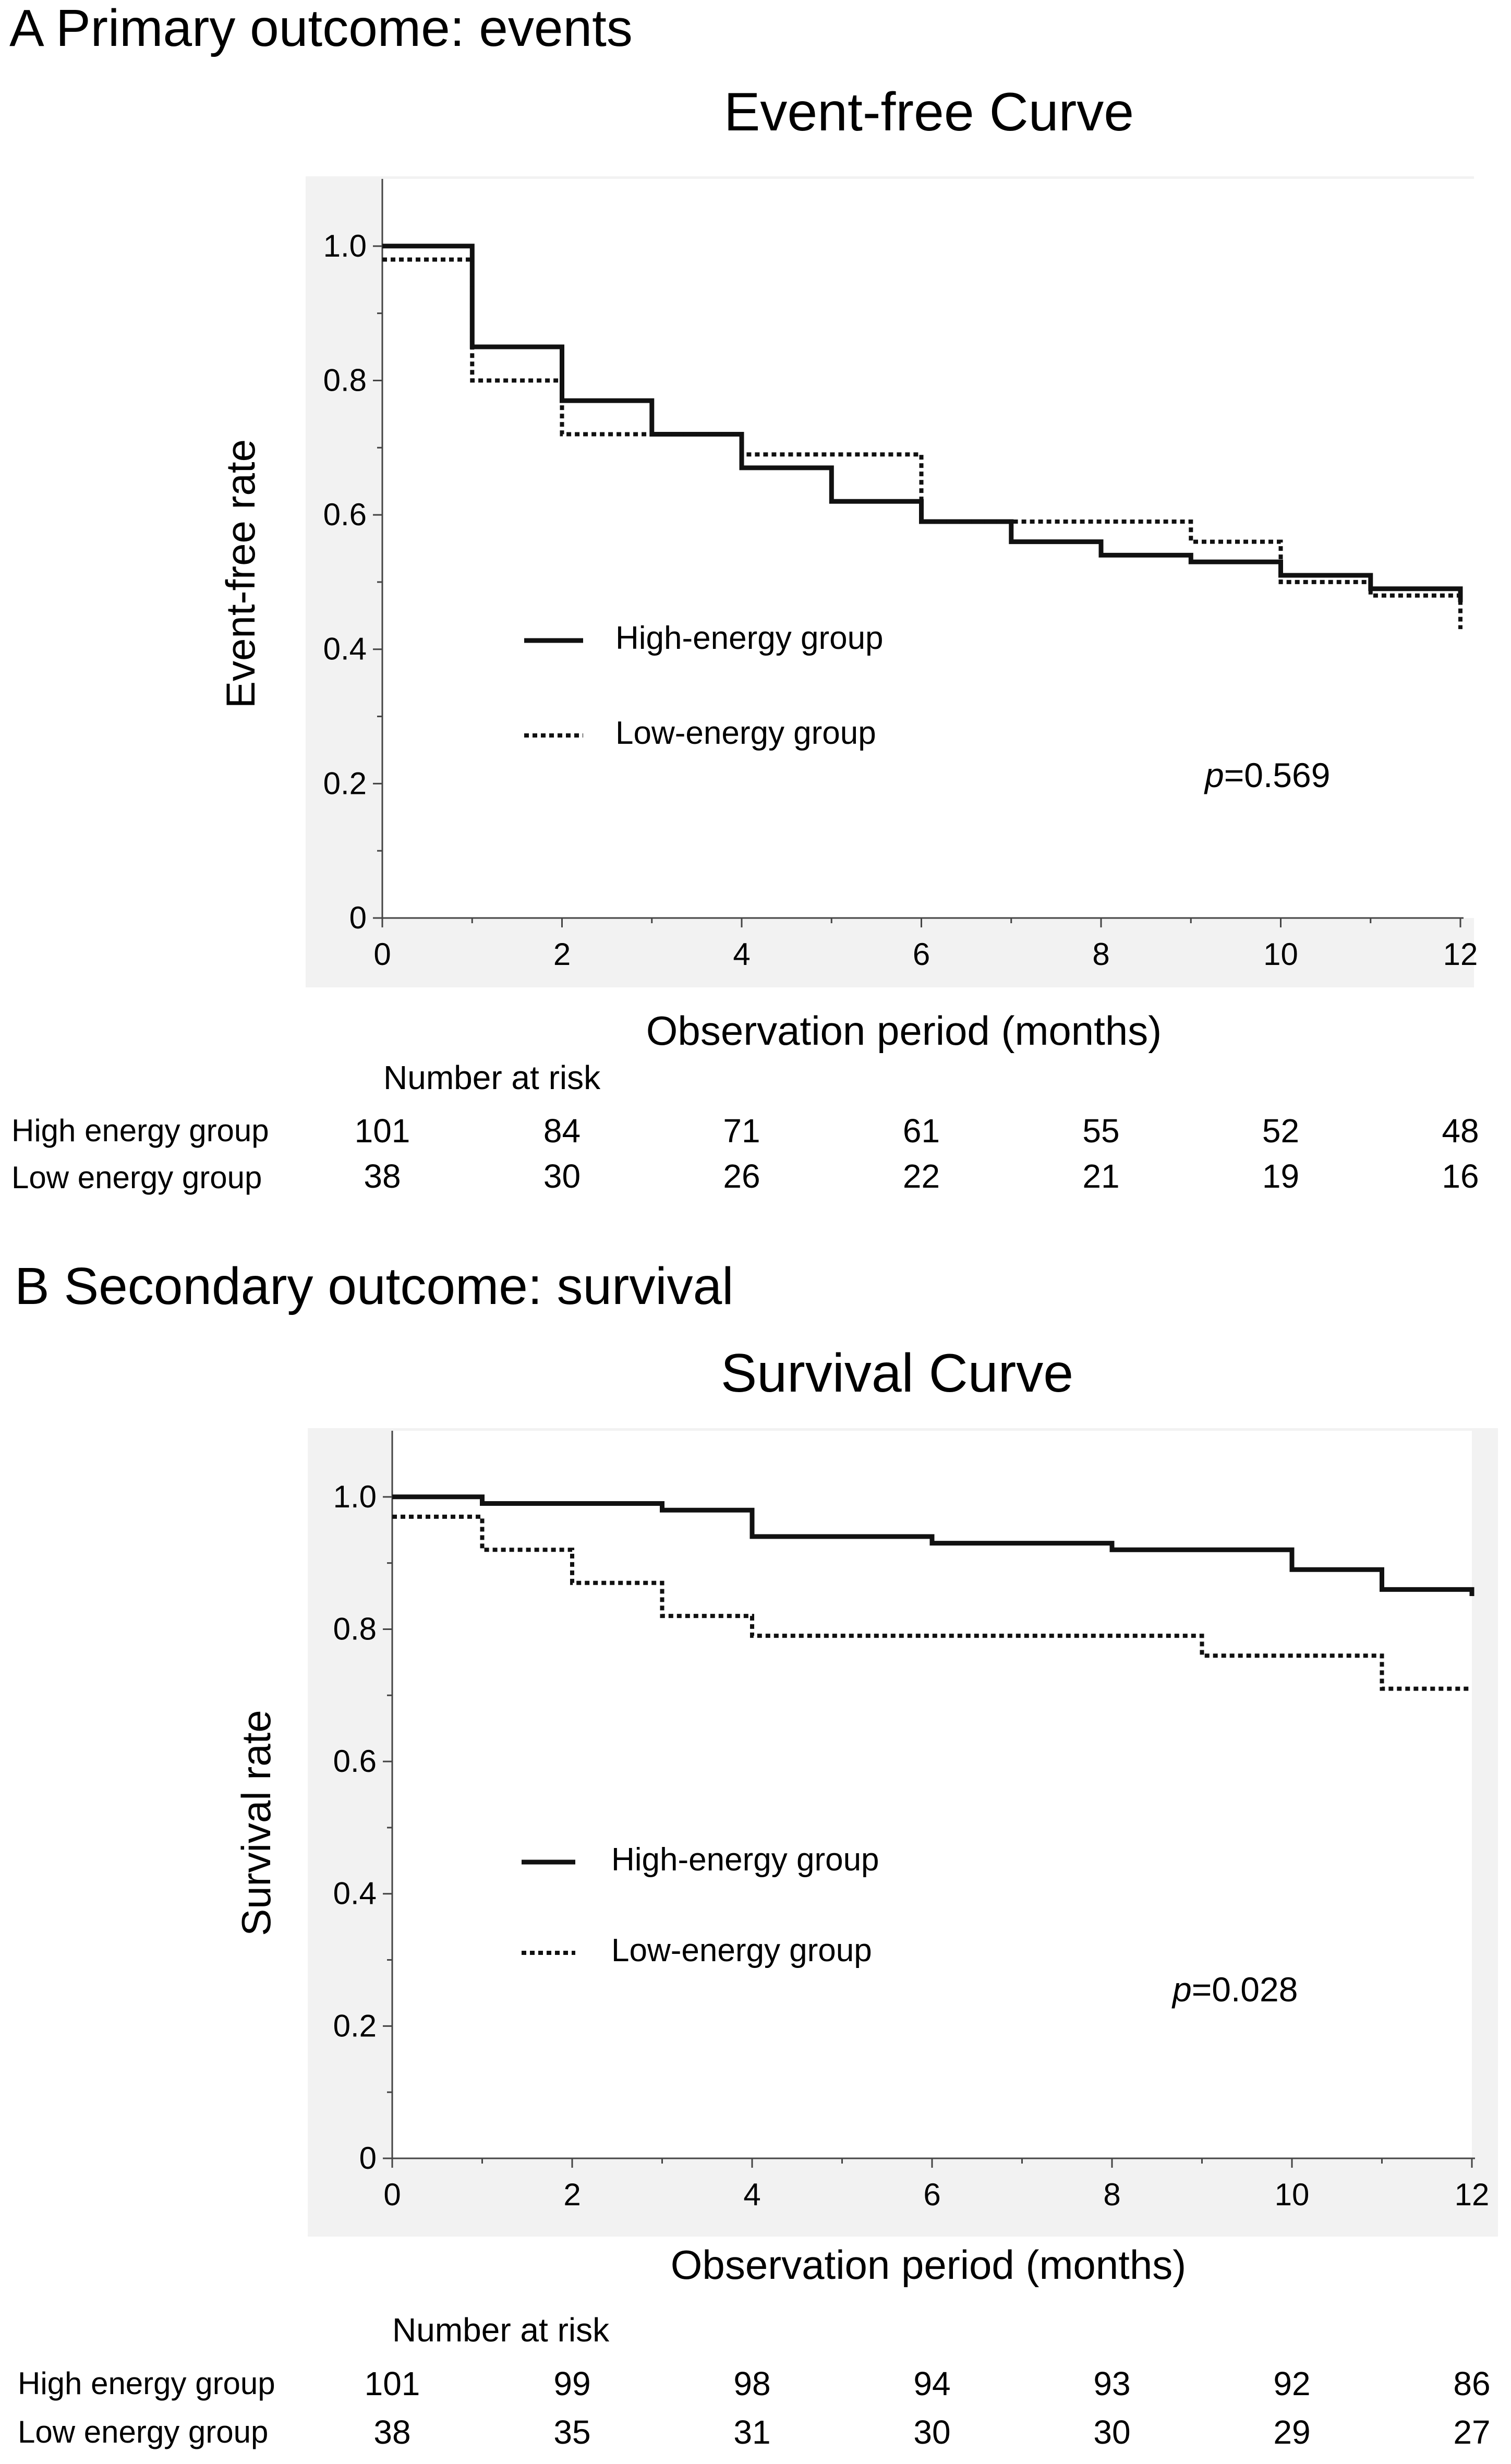 The height and width of the screenshot is (2464, 1511). Describe the element at coordinates (933, 1545) in the screenshot. I see `series-high-energy-line` at that location.